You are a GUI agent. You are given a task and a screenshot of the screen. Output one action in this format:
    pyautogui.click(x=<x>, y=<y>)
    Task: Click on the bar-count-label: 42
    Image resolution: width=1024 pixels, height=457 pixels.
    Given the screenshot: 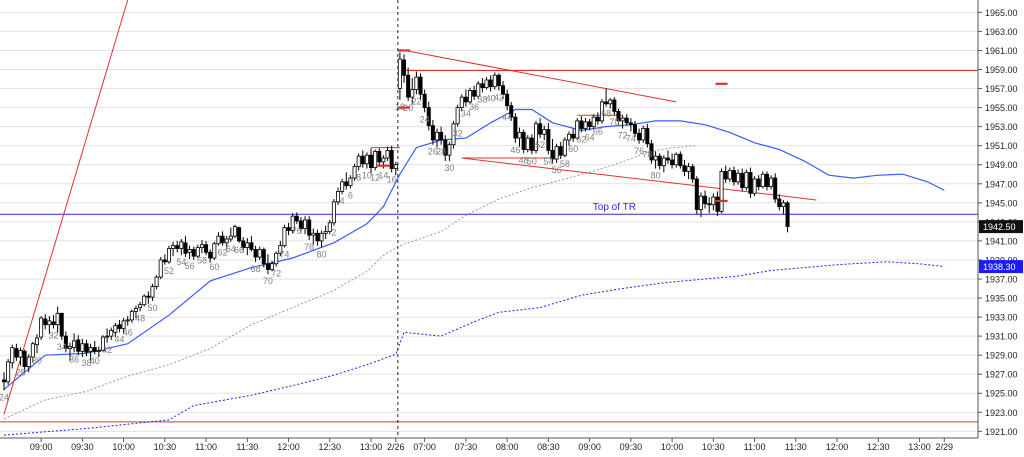 What is the action you would take?
    pyautogui.click(x=499, y=97)
    